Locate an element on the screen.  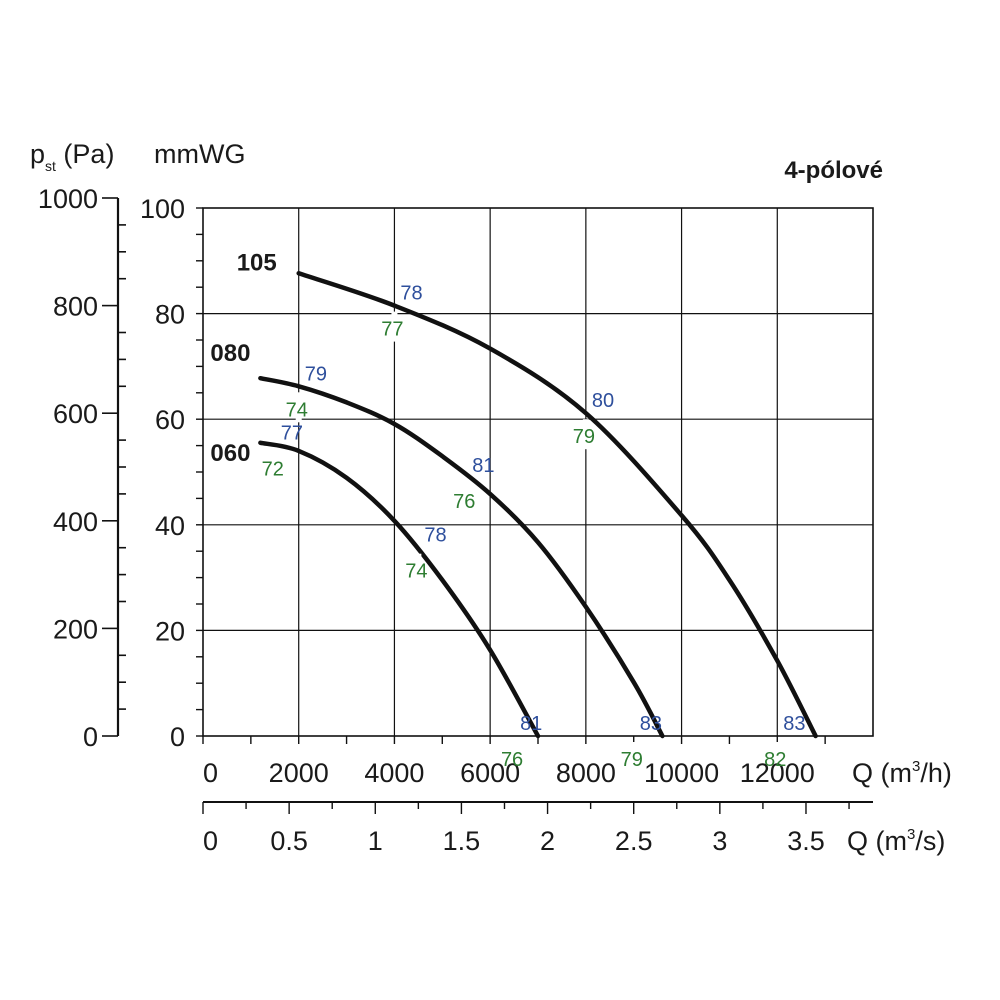
annotation-top: 80 is located at coordinates (603, 401).